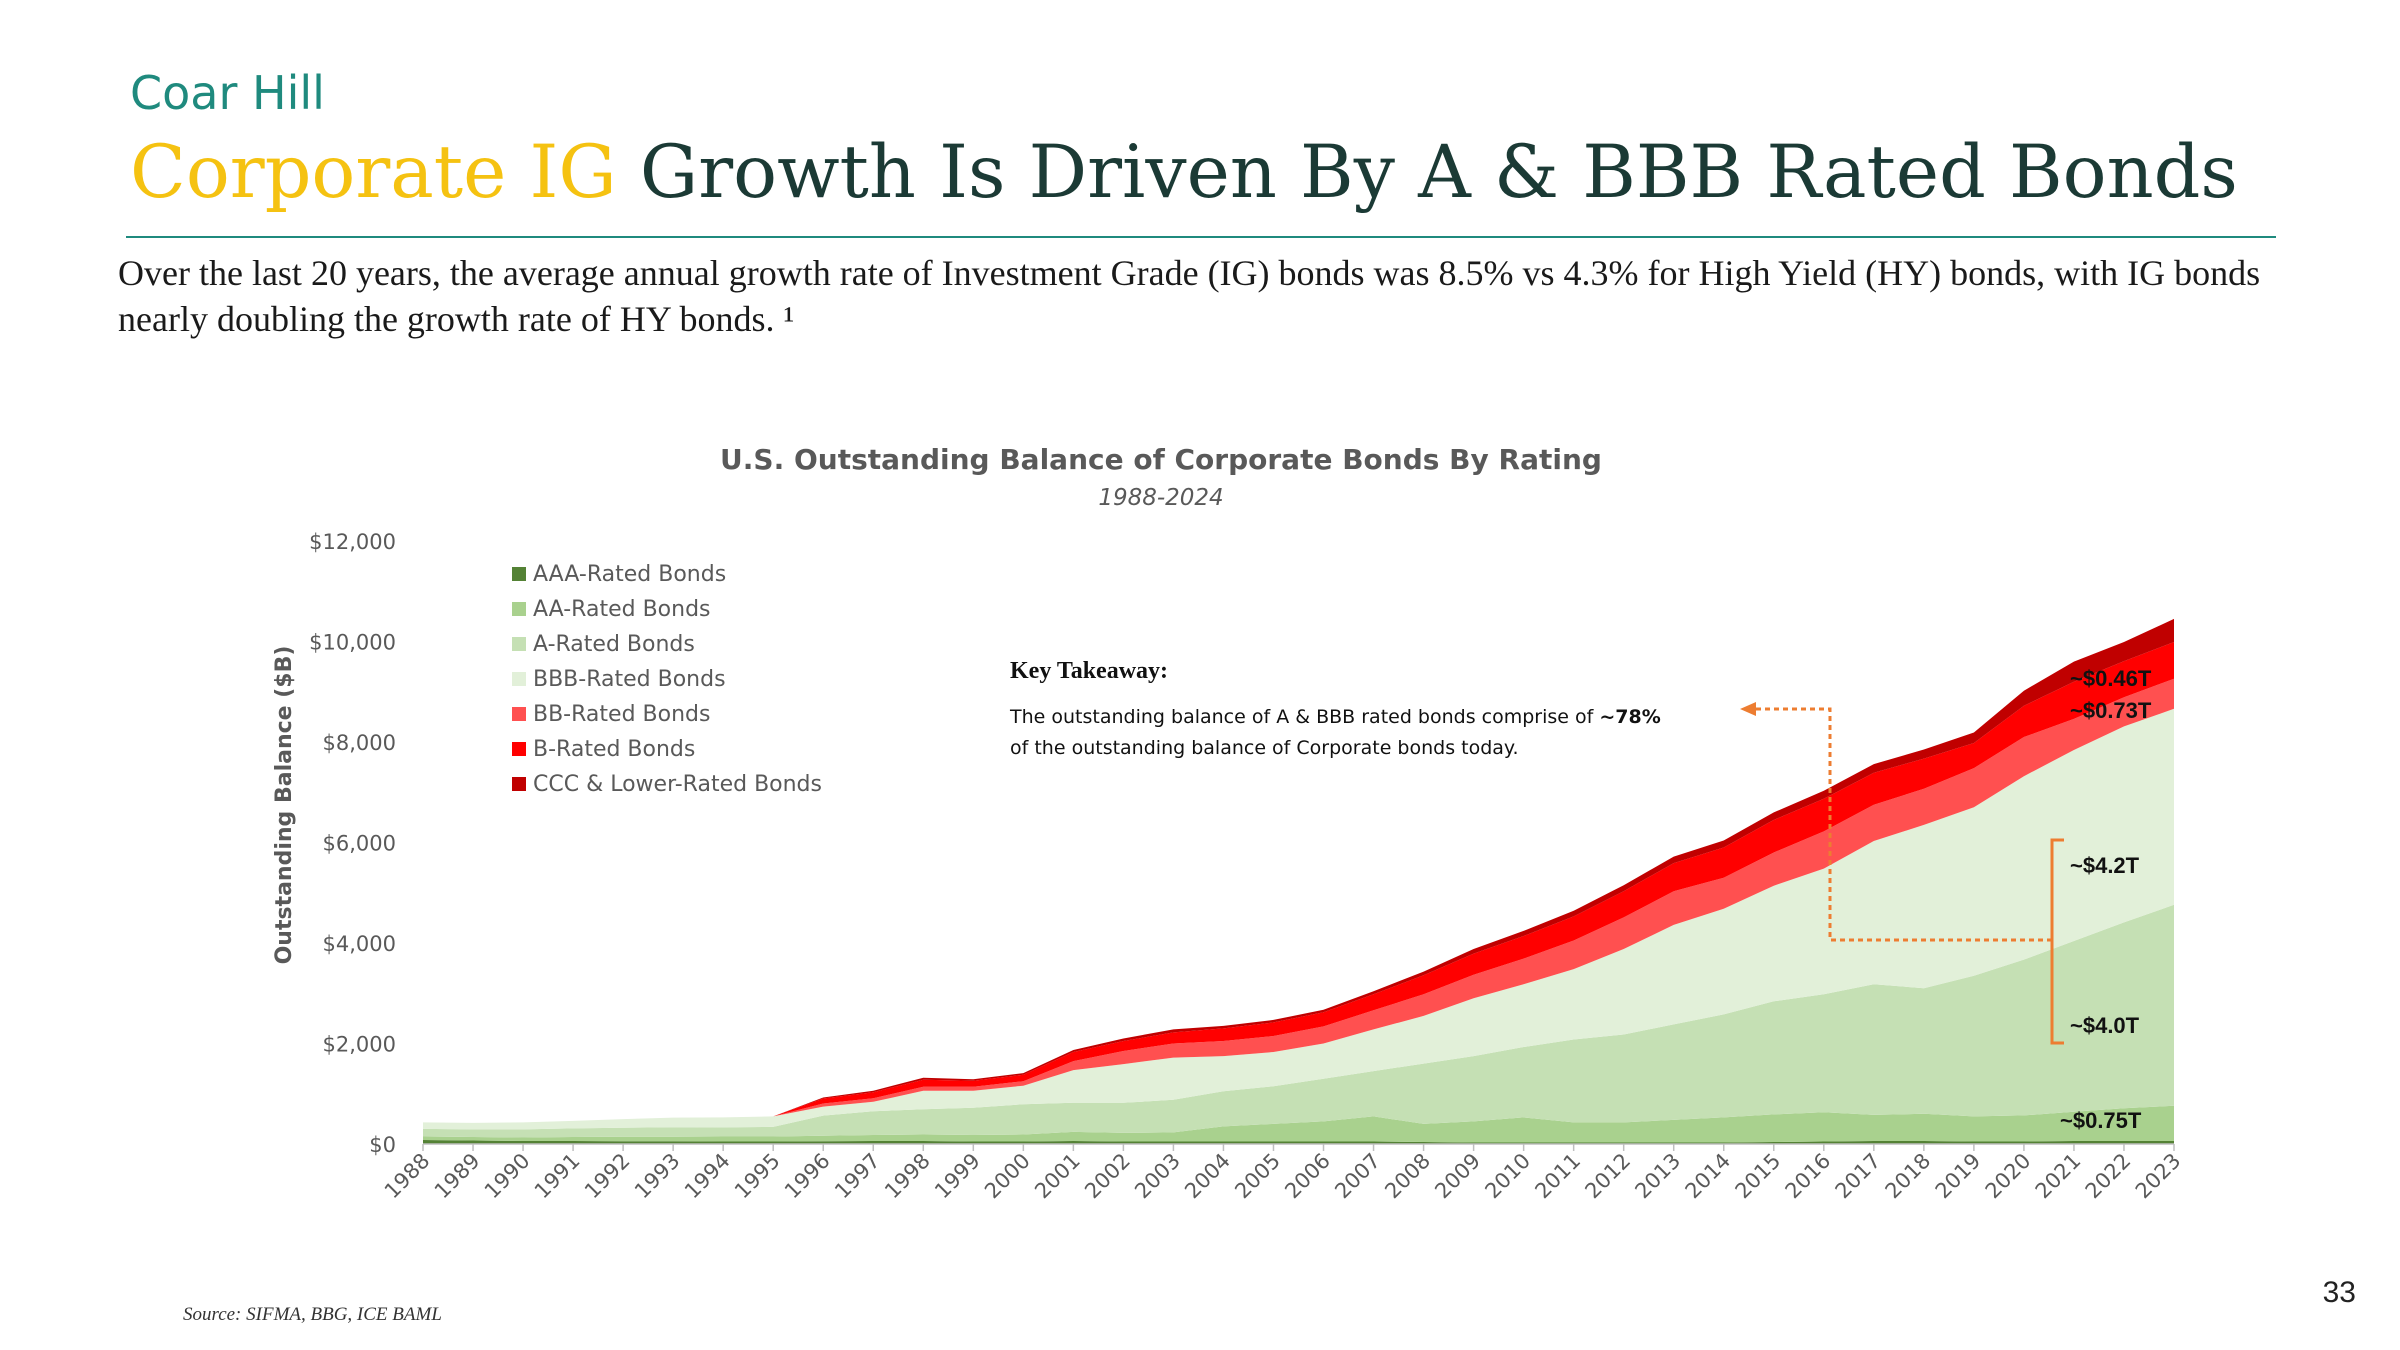  What do you see at coordinates (629, 679) in the screenshot?
I see `legend-label: BBB-Rated Bonds` at bounding box center [629, 679].